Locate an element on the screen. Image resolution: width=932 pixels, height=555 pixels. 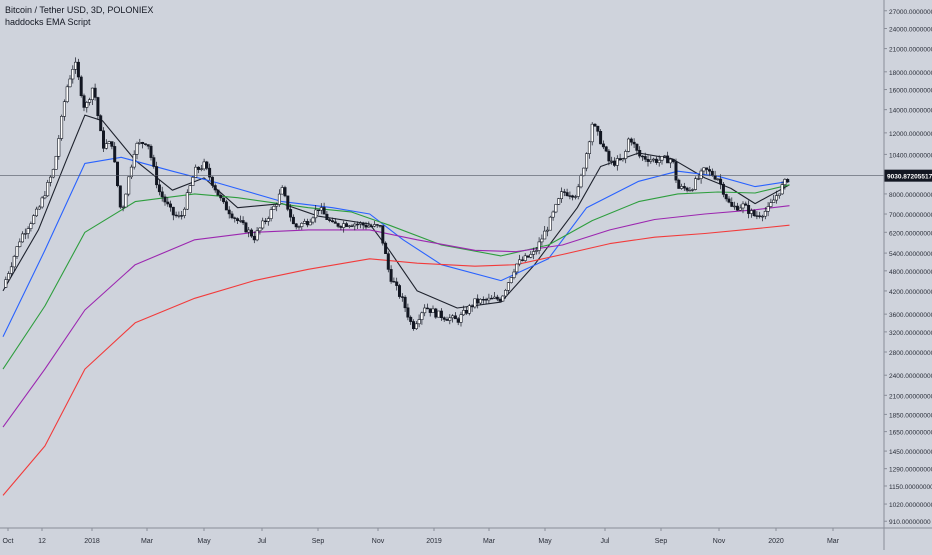
script-label: haddocks EMA Script is located at coordinates (48, 22).